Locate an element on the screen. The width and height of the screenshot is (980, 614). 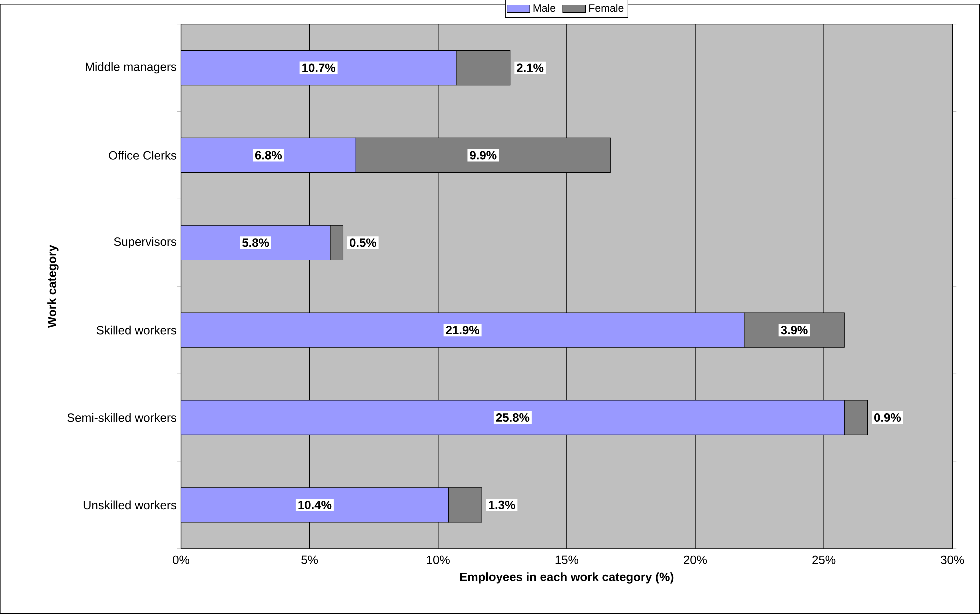
data-label: 0.5% is located at coordinates (363, 243).